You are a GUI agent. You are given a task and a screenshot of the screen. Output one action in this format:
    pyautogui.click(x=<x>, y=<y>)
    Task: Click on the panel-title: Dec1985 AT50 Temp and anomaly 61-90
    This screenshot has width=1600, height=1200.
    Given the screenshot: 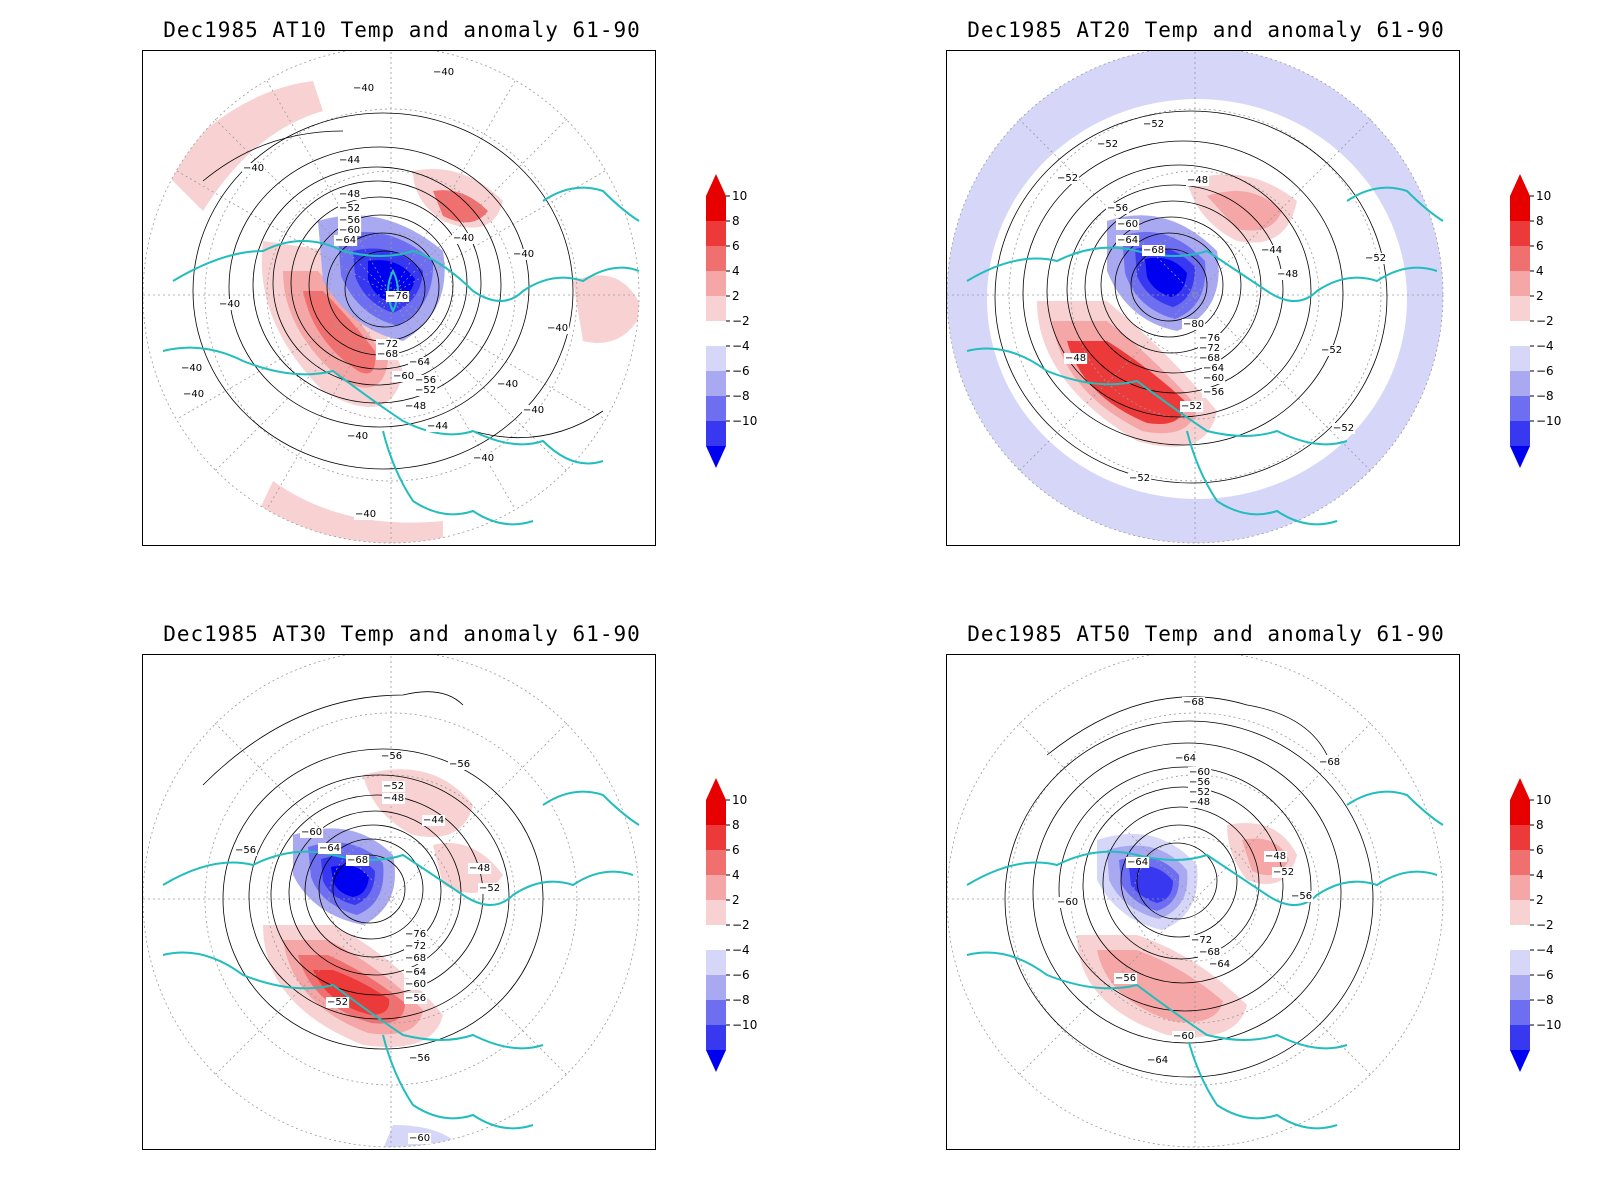 What is the action you would take?
    pyautogui.click(x=1206, y=634)
    